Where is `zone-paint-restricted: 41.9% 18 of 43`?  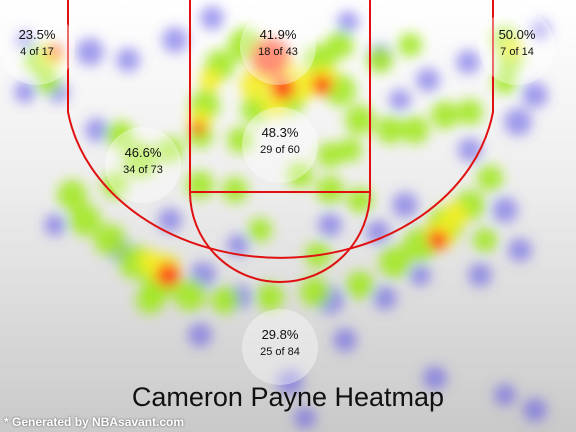 zone-paint-restricted: 41.9% 18 of 43 is located at coordinates (278, 47).